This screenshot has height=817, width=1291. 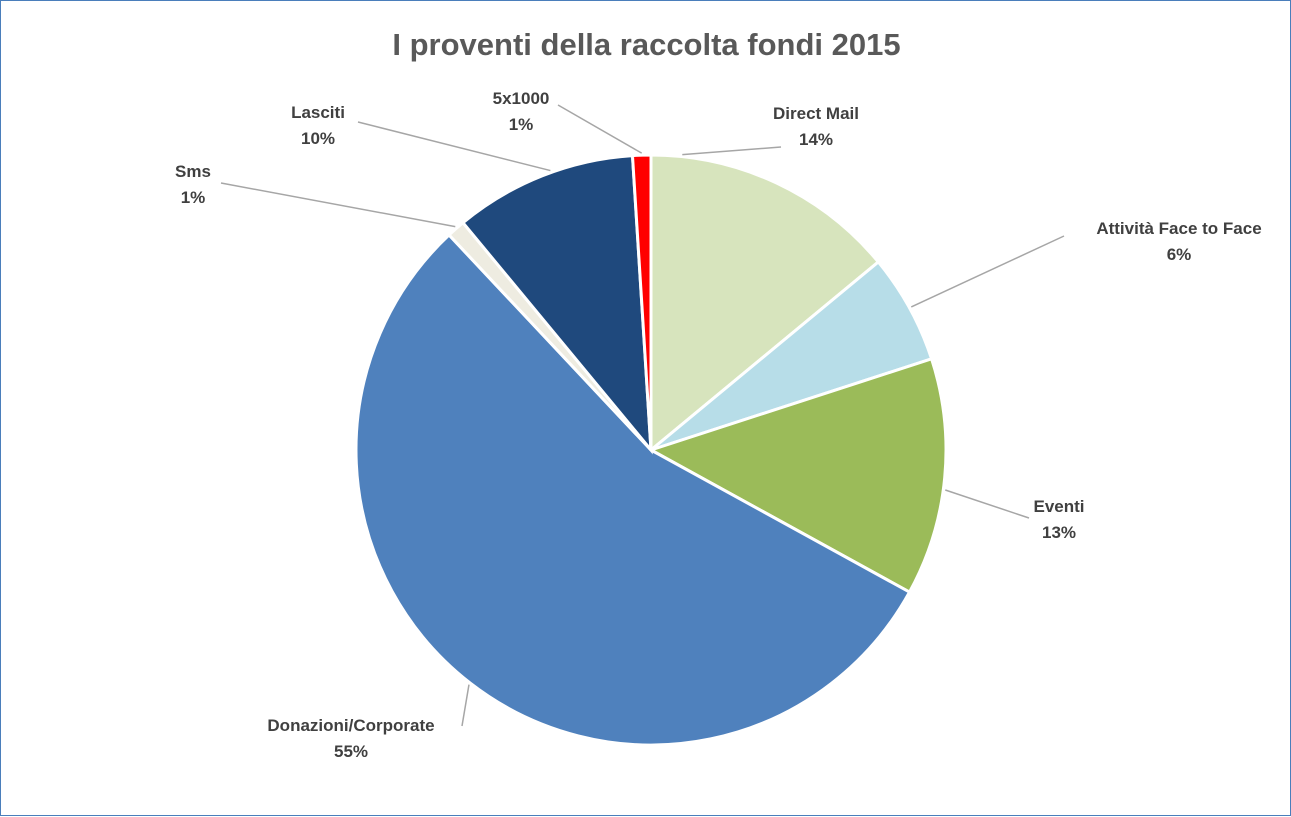 I want to click on data-label-name-sms: Sms, so click(x=193, y=171).